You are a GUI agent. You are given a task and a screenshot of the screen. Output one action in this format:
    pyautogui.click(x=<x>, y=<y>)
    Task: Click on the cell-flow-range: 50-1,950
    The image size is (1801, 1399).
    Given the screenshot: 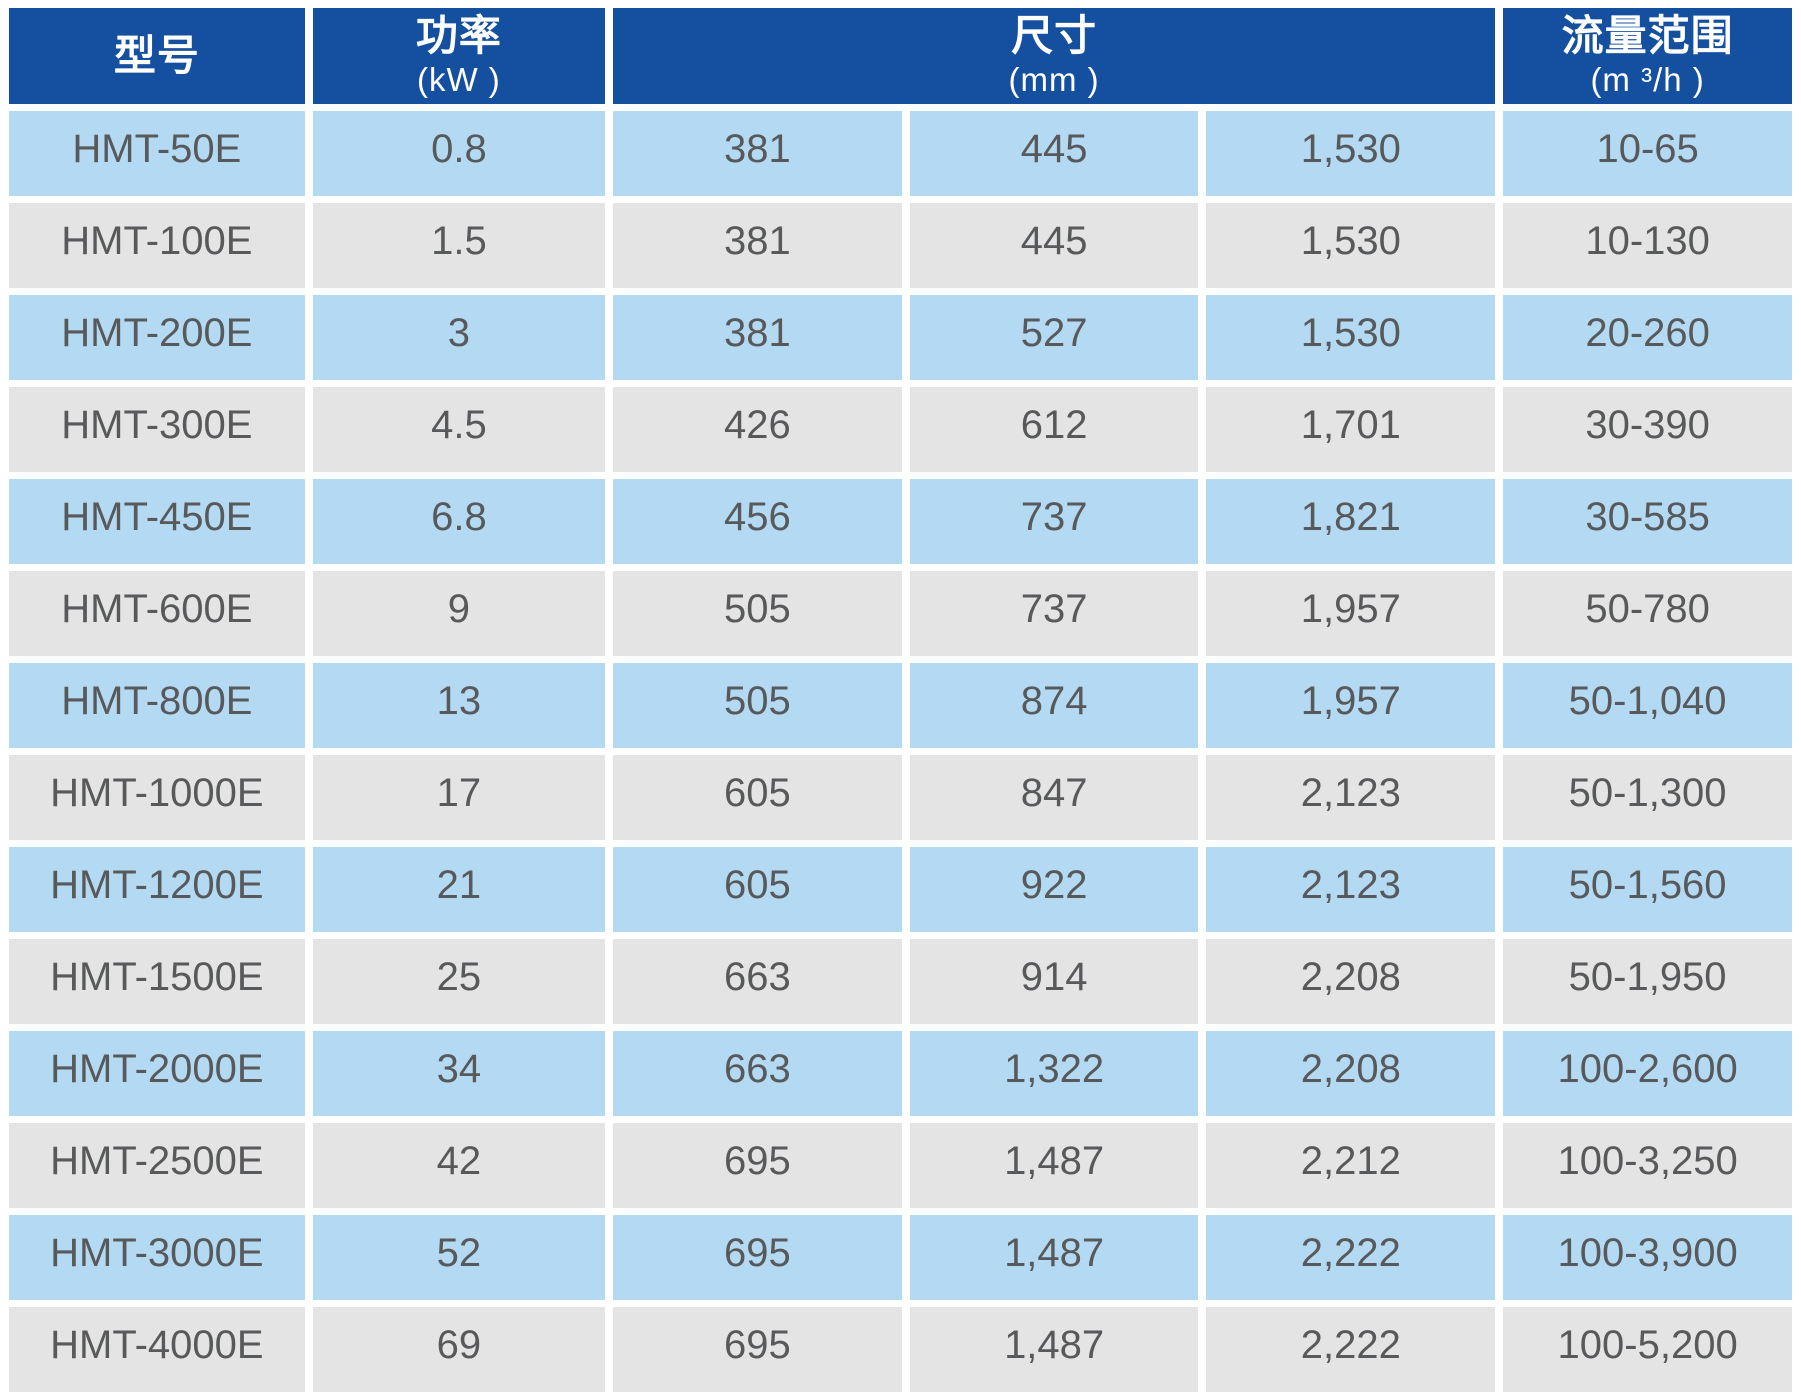 What is the action you would take?
    pyautogui.click(x=1647, y=981)
    